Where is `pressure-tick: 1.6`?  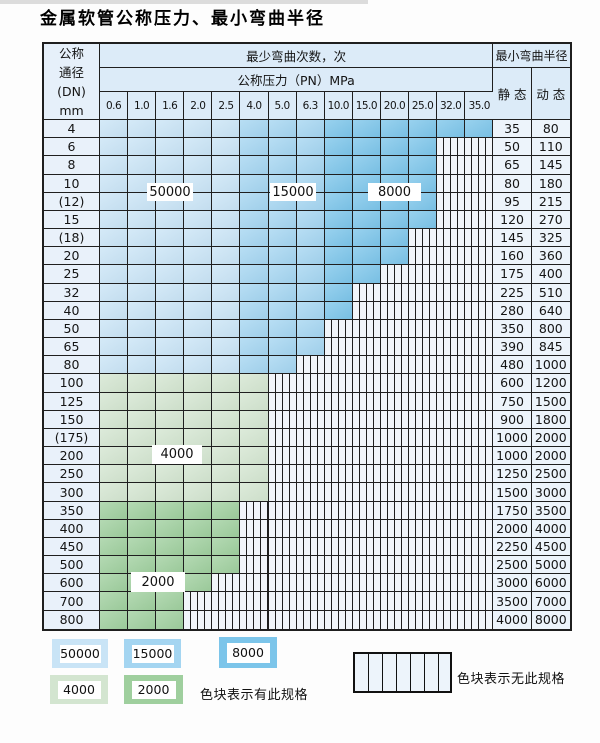 pressure-tick: 1.6 is located at coordinates (170, 106).